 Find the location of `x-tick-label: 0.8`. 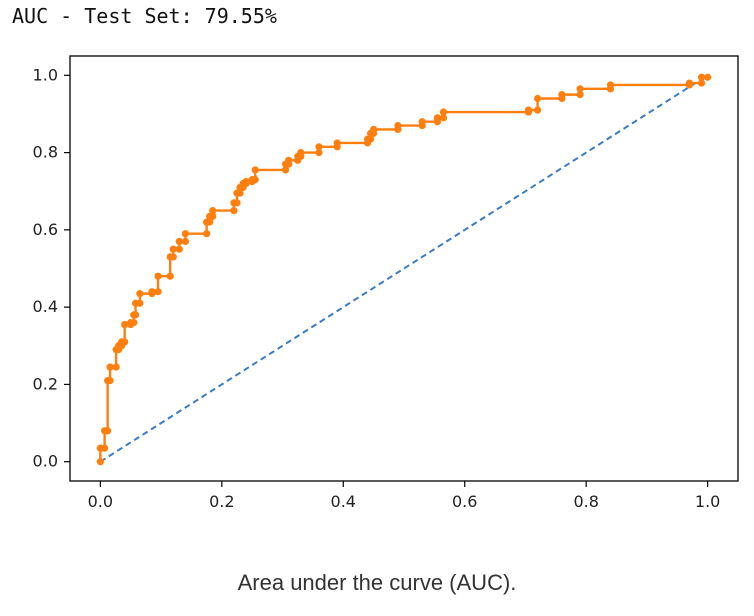

x-tick-label: 0.8 is located at coordinates (585, 501).